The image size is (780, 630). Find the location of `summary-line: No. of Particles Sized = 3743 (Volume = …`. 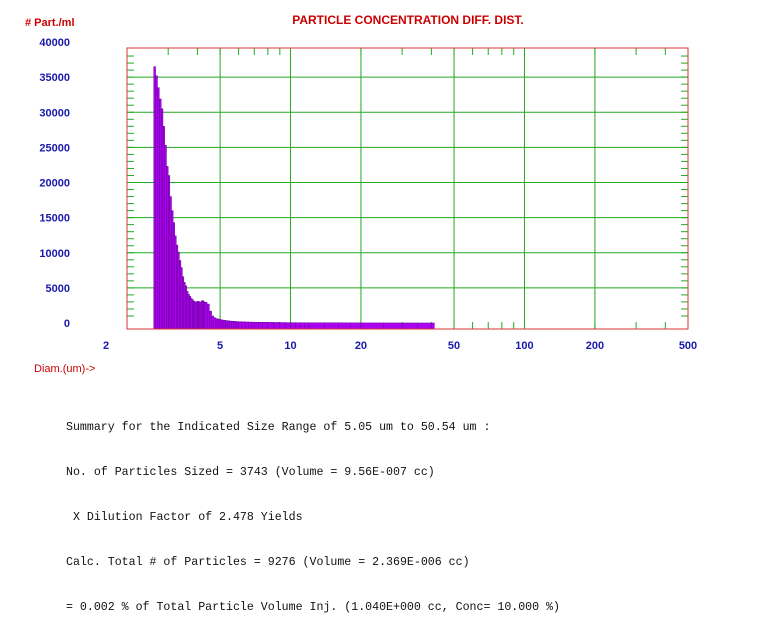

summary-line: No. of Particles Sized = 3743 (Volume = … is located at coordinates (250, 472).